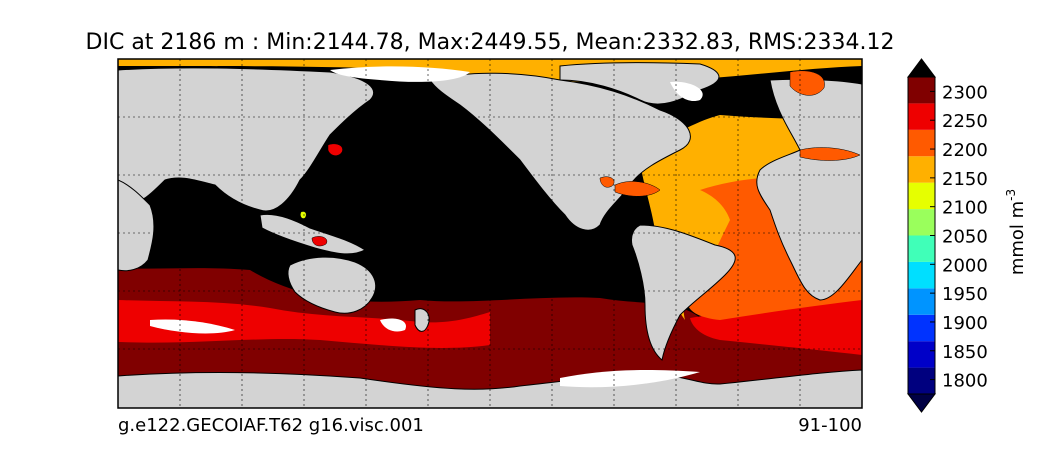 This screenshot has width=1058, height=464. Describe the element at coordinates (400, 74) in the screenshot. I see `mask-arctic` at that location.